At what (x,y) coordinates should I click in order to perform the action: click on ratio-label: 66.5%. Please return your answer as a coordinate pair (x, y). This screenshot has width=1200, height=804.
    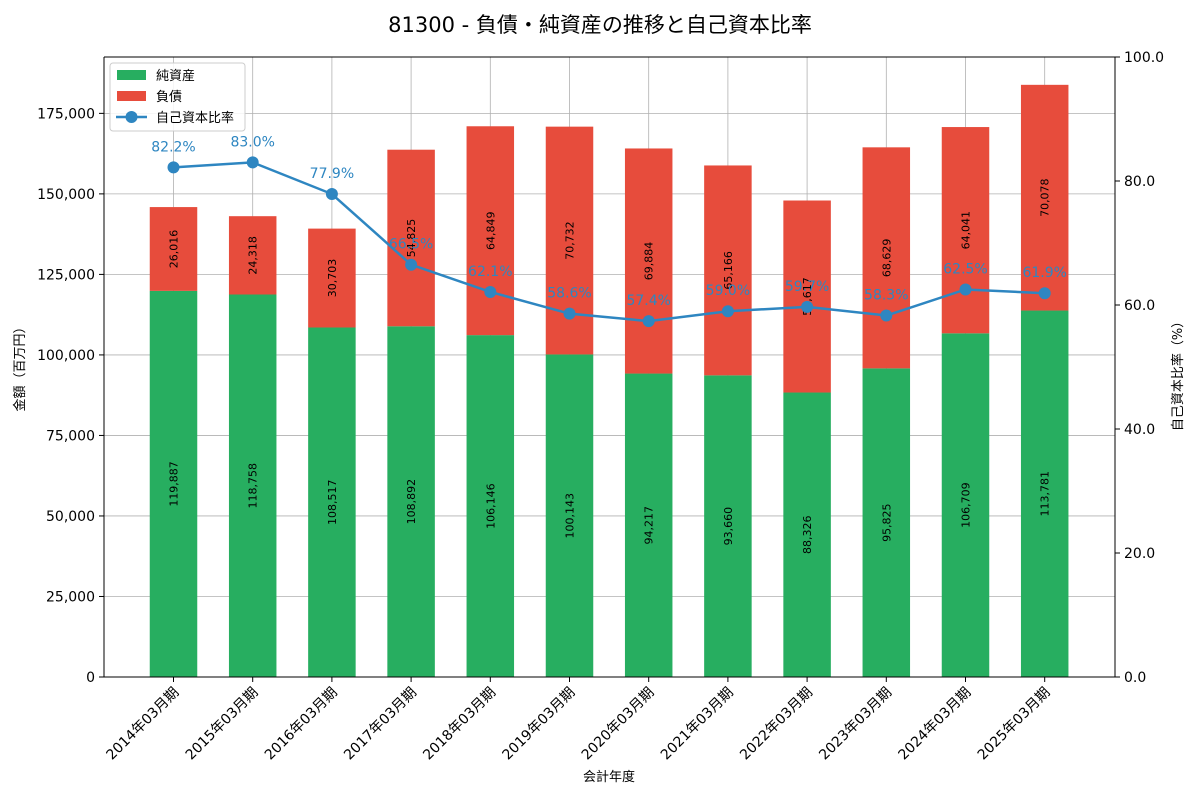
    Looking at the image, I should click on (411, 245).